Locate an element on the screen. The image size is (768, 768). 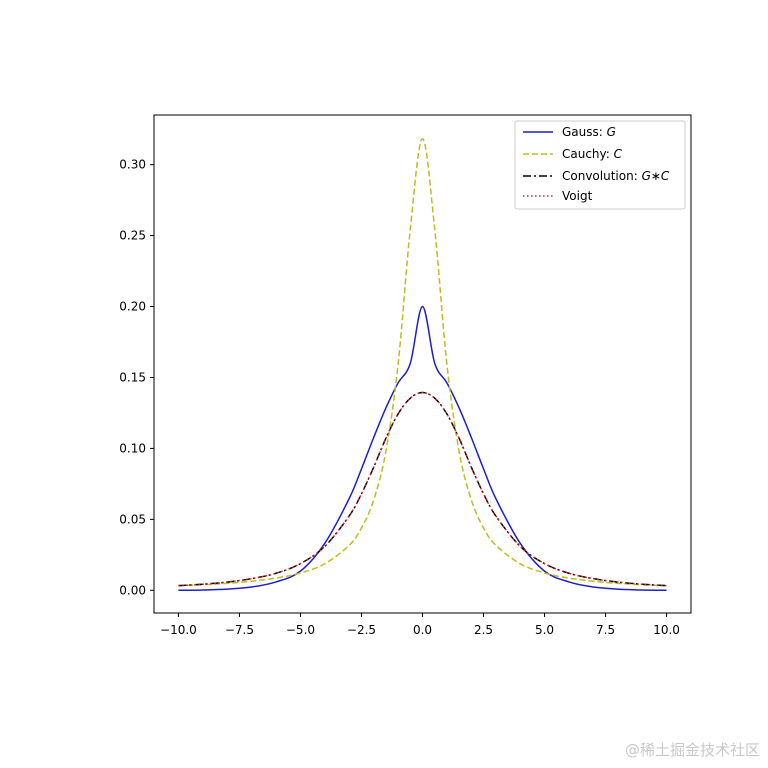
y-tick-label: 0.10 is located at coordinates (132, 448).